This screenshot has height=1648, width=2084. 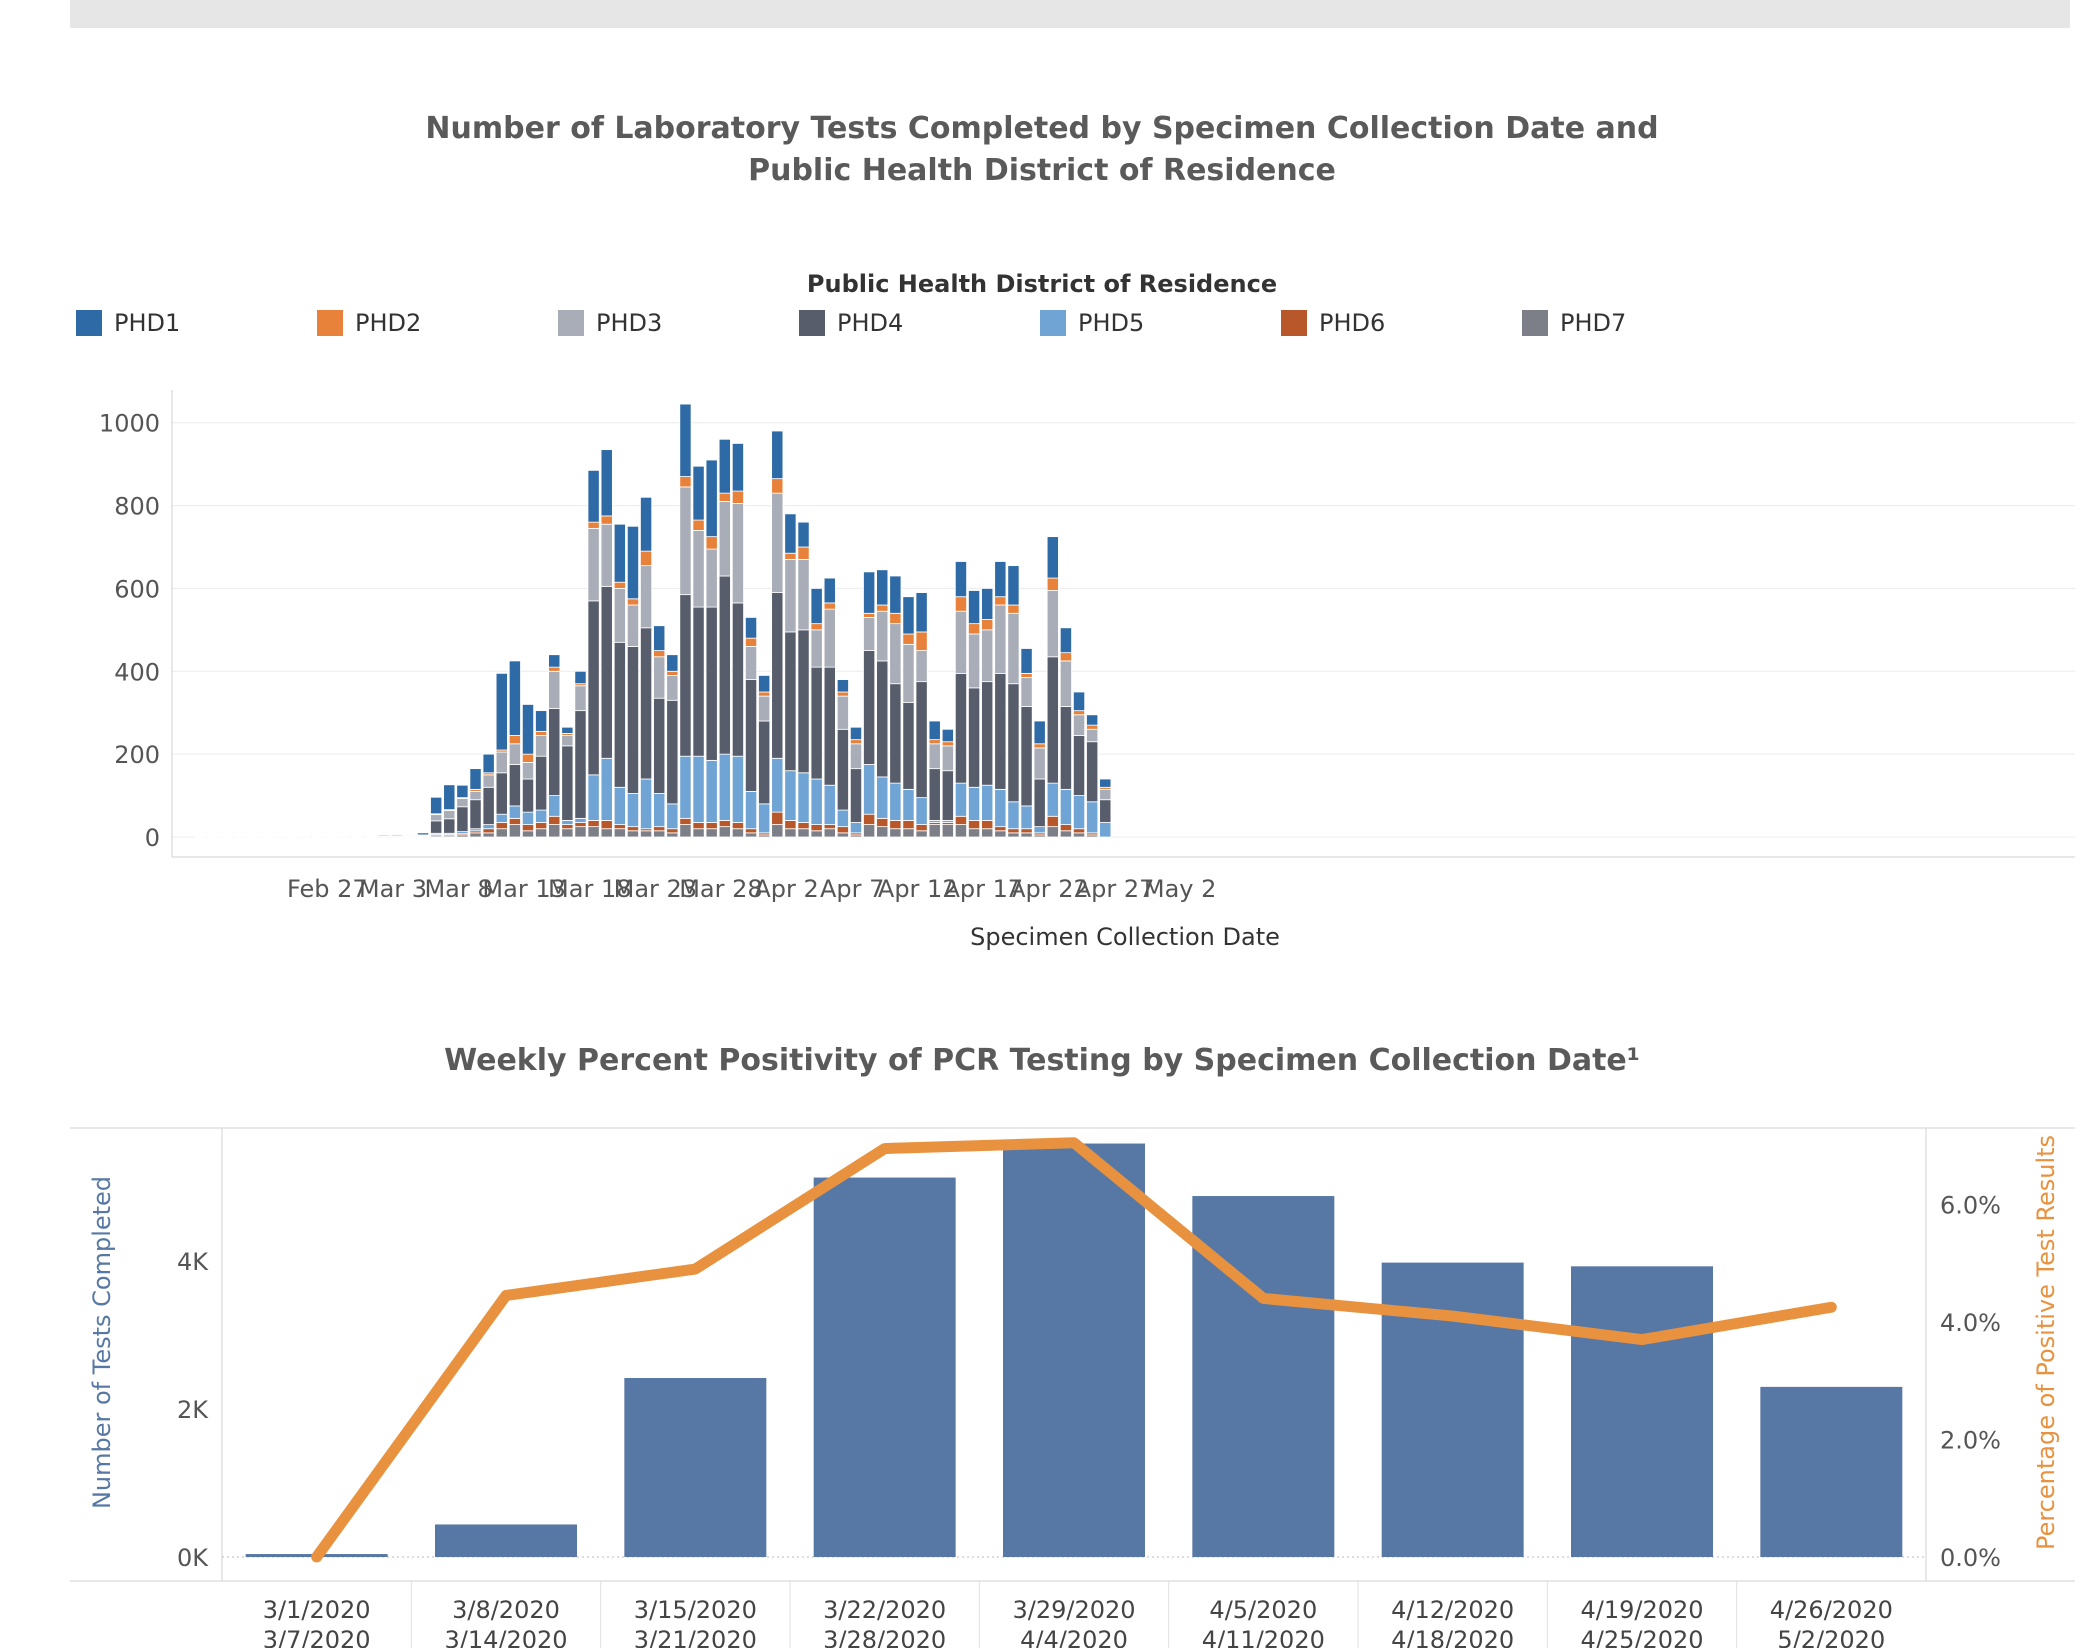 I want to click on legend-item-phd1: PHD1, so click(x=128, y=323).